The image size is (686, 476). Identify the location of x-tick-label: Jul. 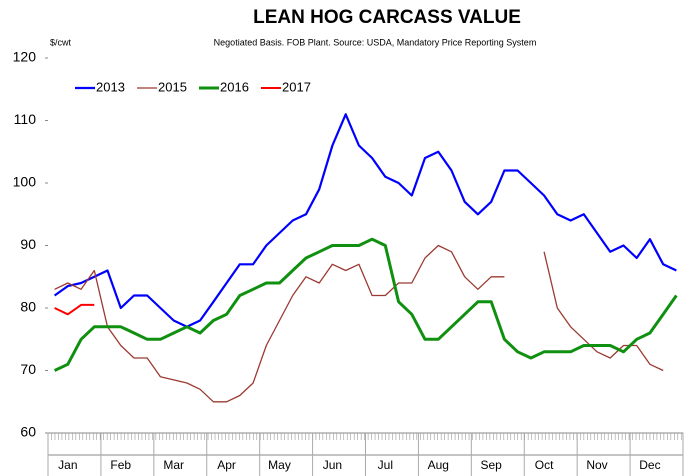
(385, 465).